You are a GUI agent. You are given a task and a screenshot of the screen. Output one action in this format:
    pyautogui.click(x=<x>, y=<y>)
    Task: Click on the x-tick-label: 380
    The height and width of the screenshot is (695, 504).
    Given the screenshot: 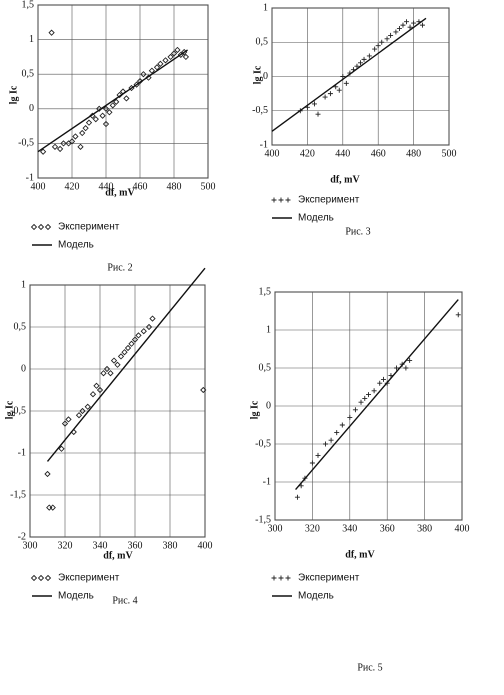 What is the action you would take?
    pyautogui.click(x=424, y=528)
    